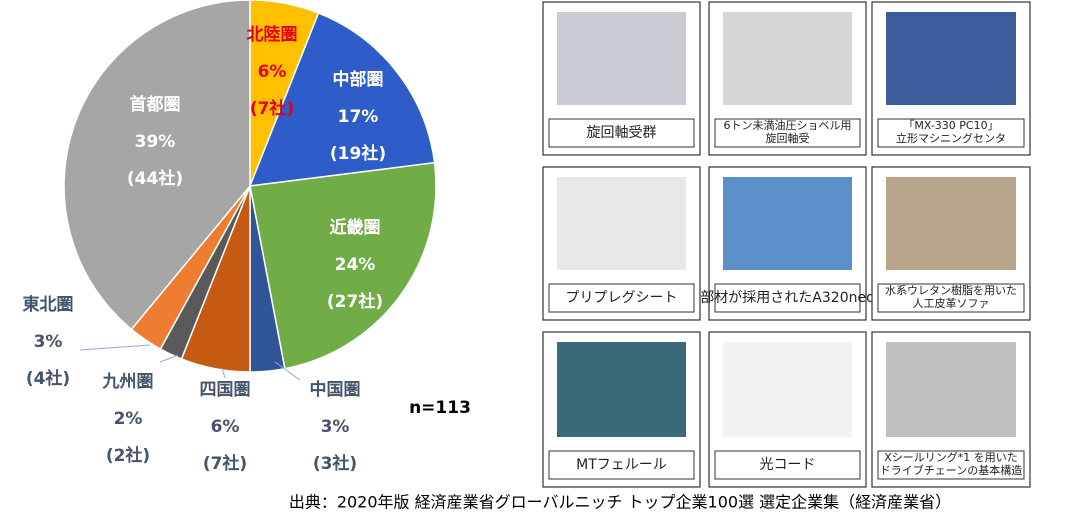  I want to click on caption: 光コード, so click(788, 465).